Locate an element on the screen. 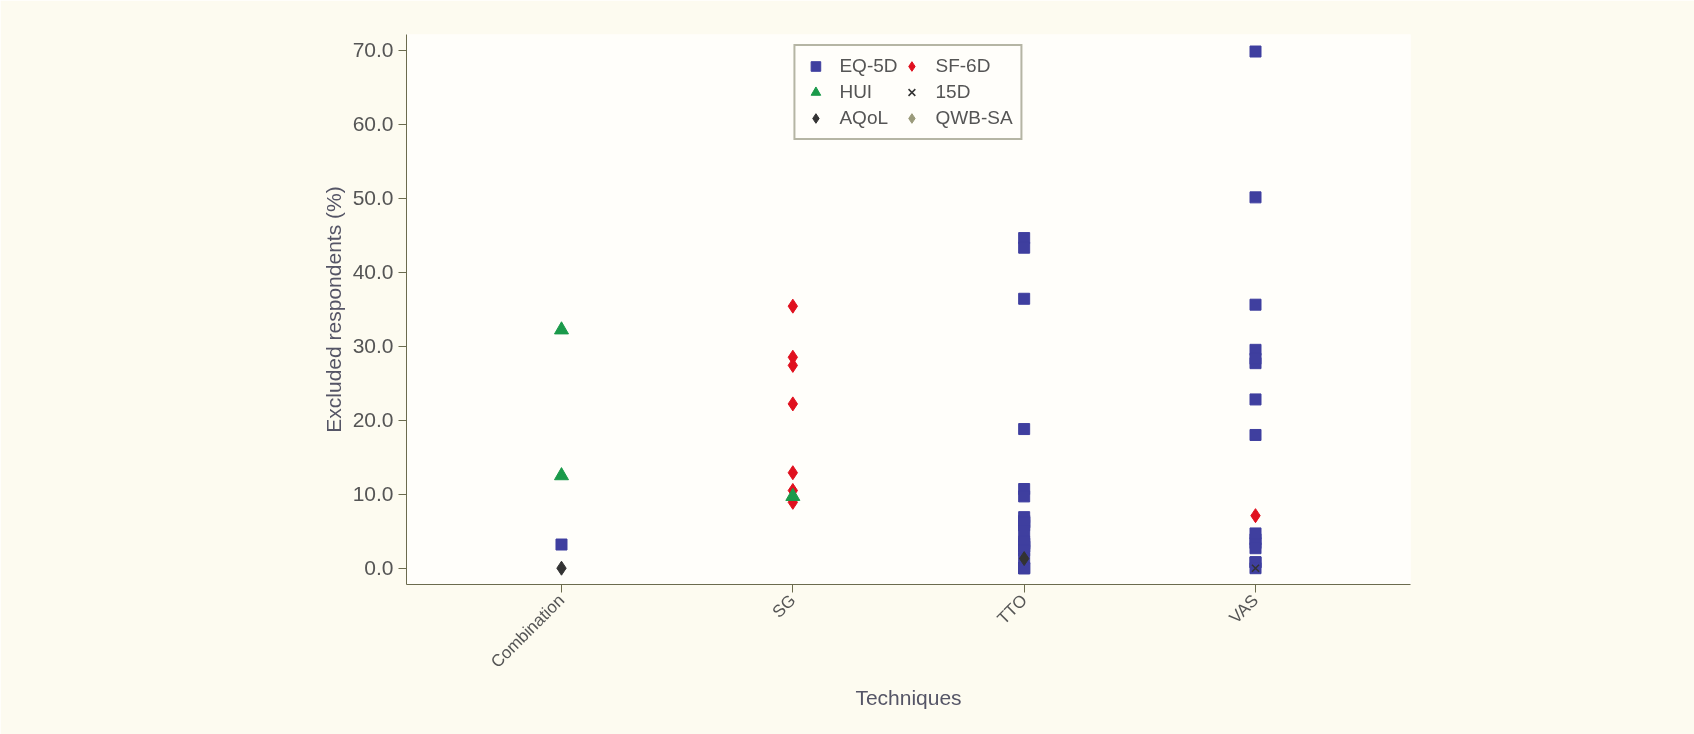 Image resolution: width=1694 pixels, height=734 pixels. legend-label: EQ-5D is located at coordinates (868, 66).